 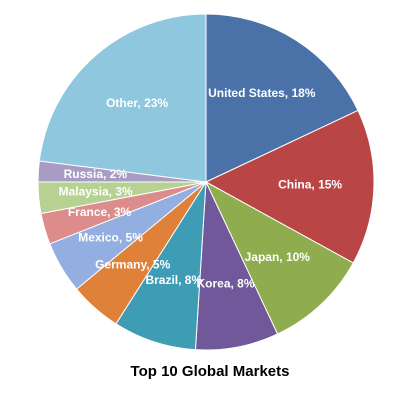 I want to click on data-label: Korea, 8%, so click(x=226, y=283).